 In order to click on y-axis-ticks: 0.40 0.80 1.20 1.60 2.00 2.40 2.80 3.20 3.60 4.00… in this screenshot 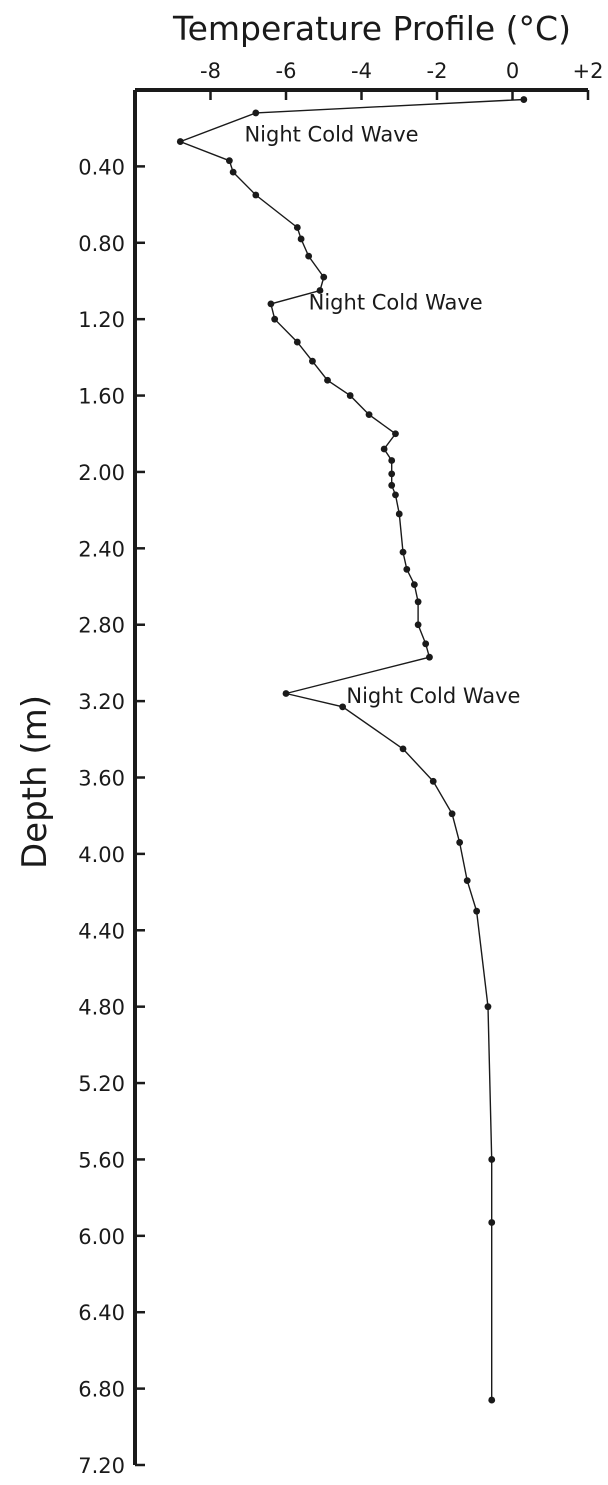, I will do `click(111, 816)`.